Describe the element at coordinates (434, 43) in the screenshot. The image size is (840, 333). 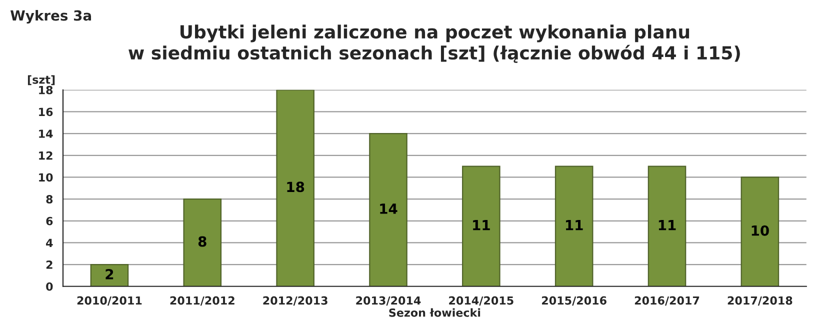
I see `chart-title: Ubytki jeleni zaliczone na poczet wykonania planu w siedmiu ostatnich sezonach [szt] (łącznie obwód 44 i 115)` at that location.